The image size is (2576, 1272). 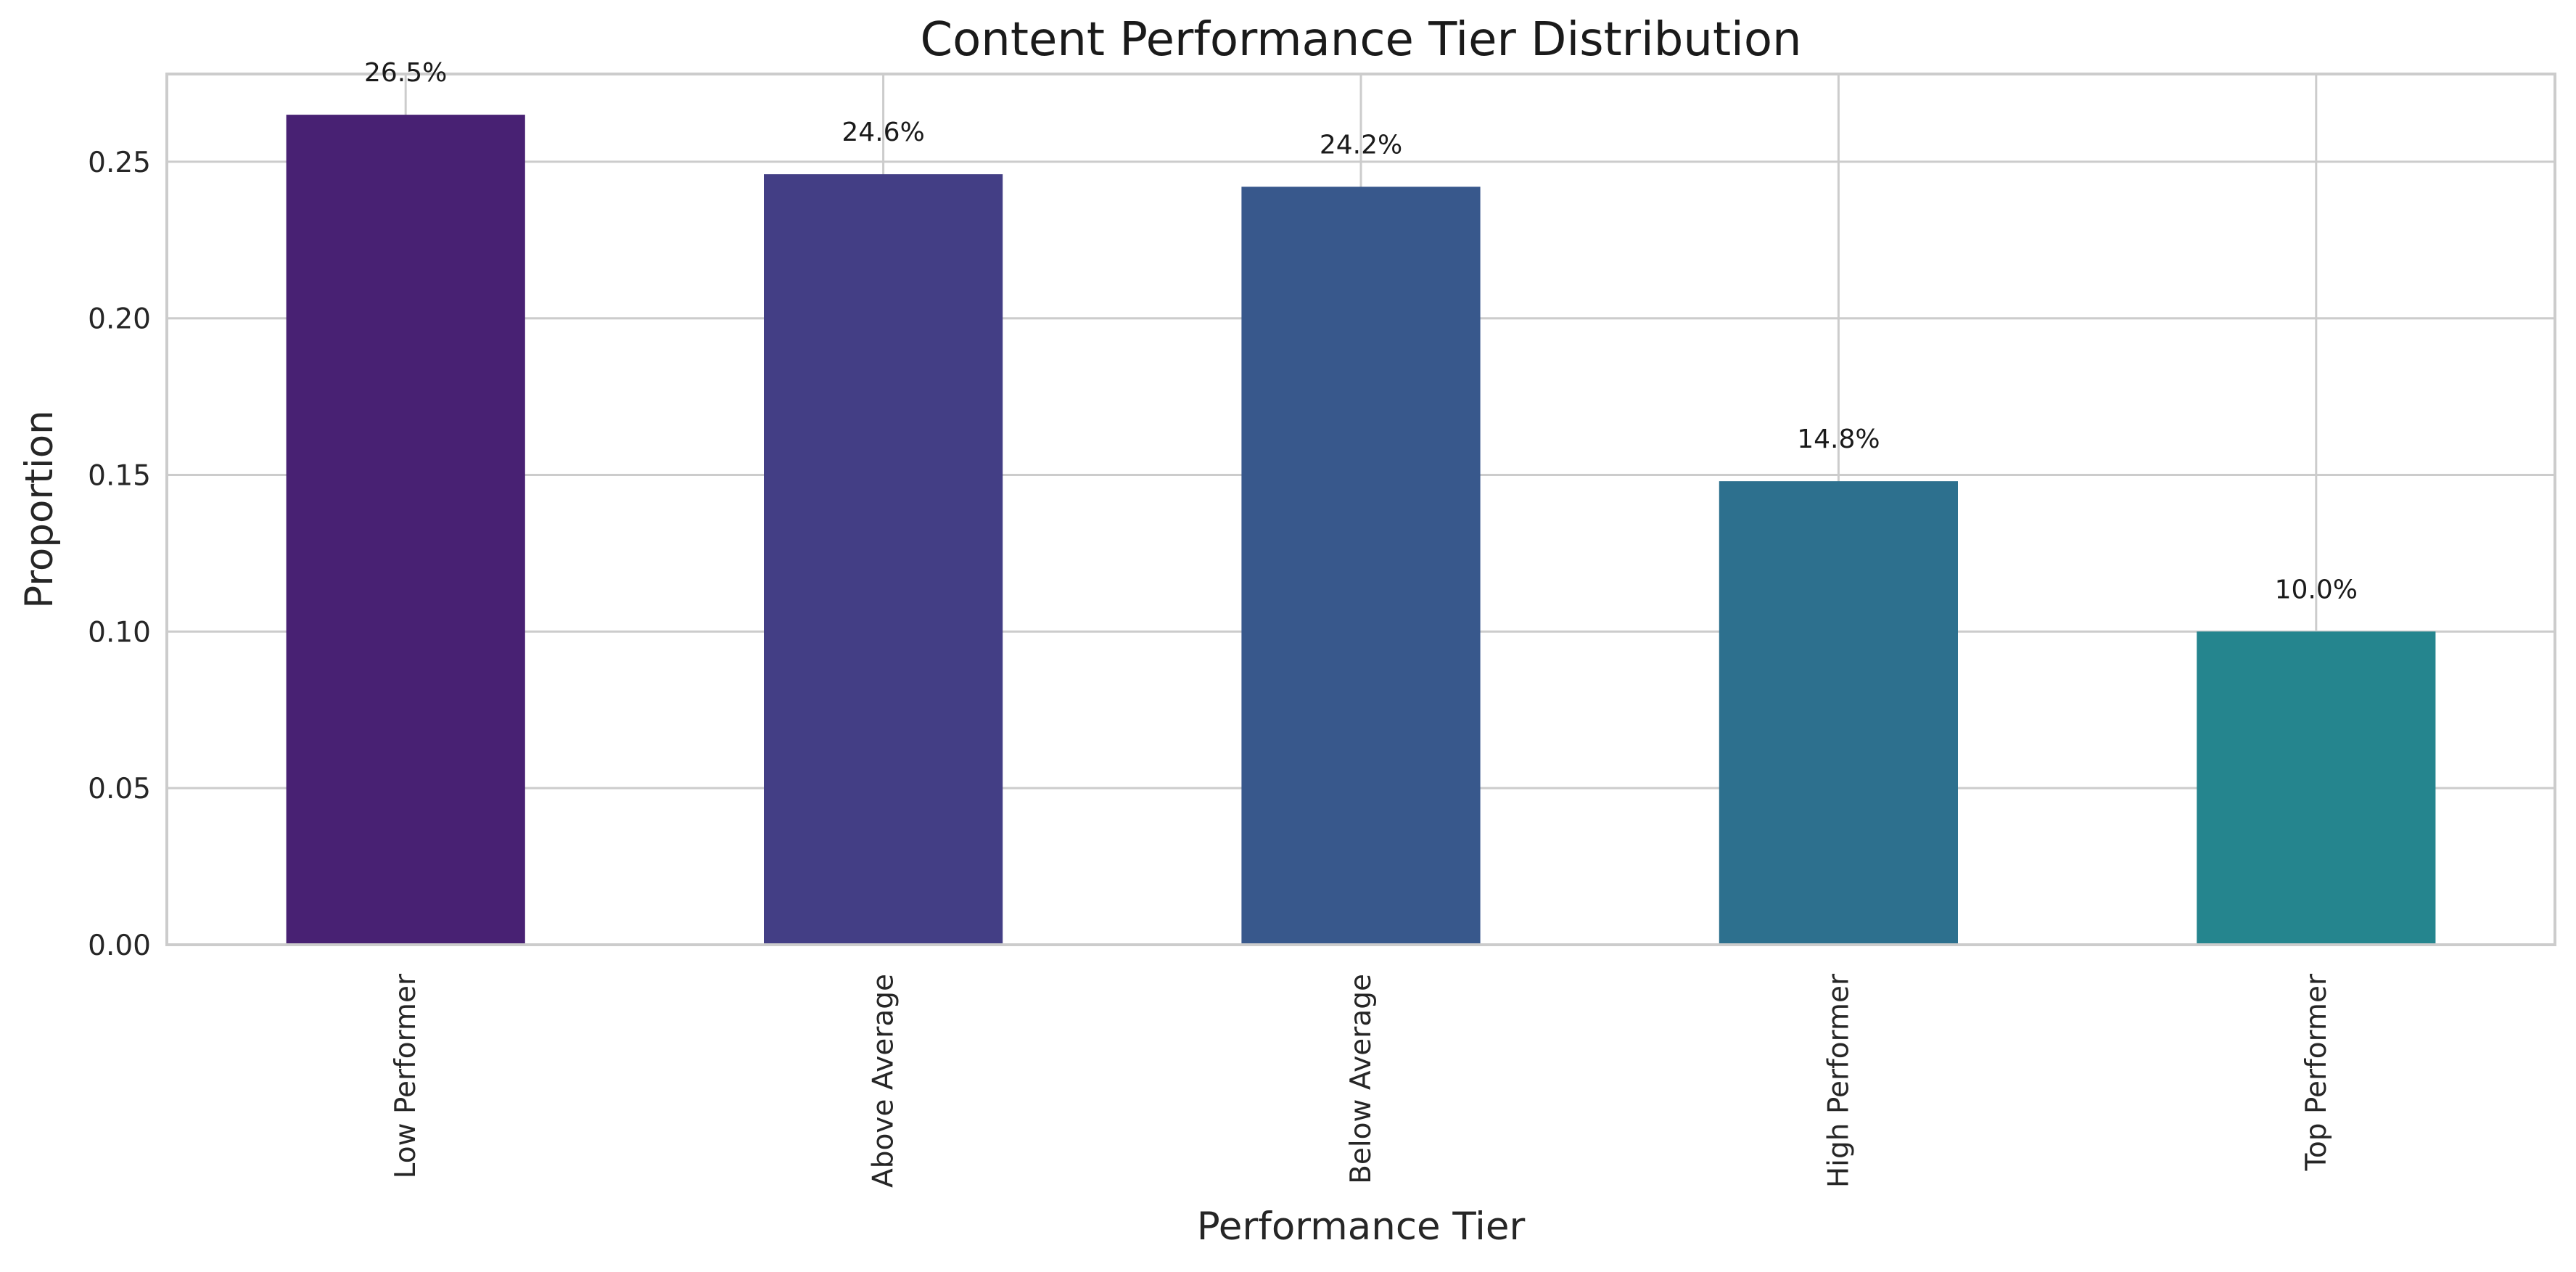 I want to click on y-tick-label: 0.10, so click(x=119, y=633).